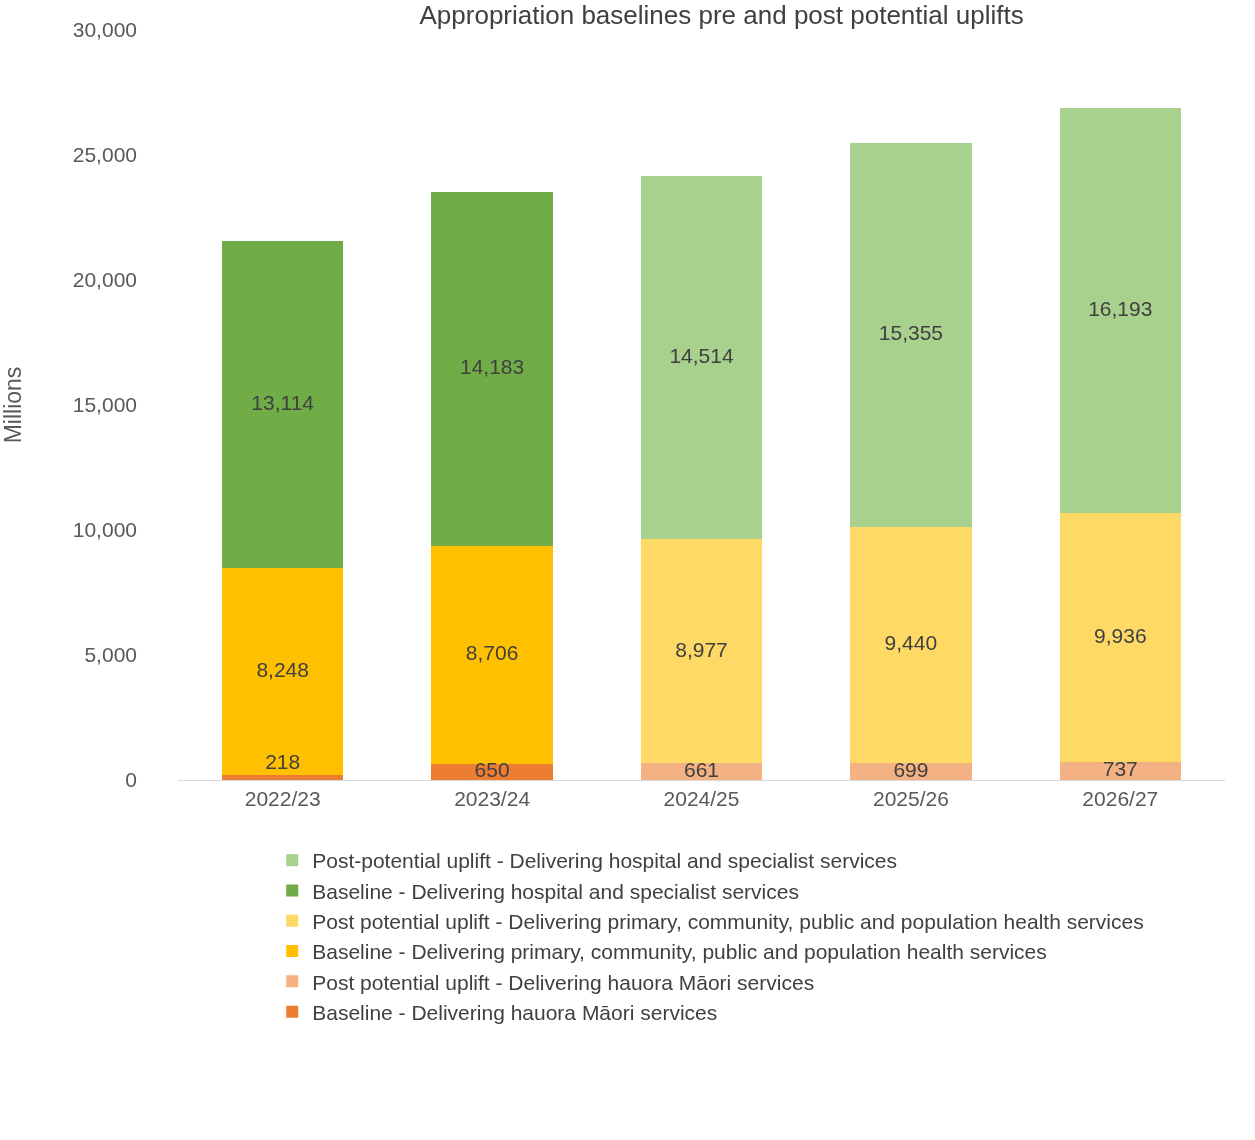 The width and height of the screenshot is (1255, 1140). What do you see at coordinates (283, 762) in the screenshot?
I see `data-label: 218` at bounding box center [283, 762].